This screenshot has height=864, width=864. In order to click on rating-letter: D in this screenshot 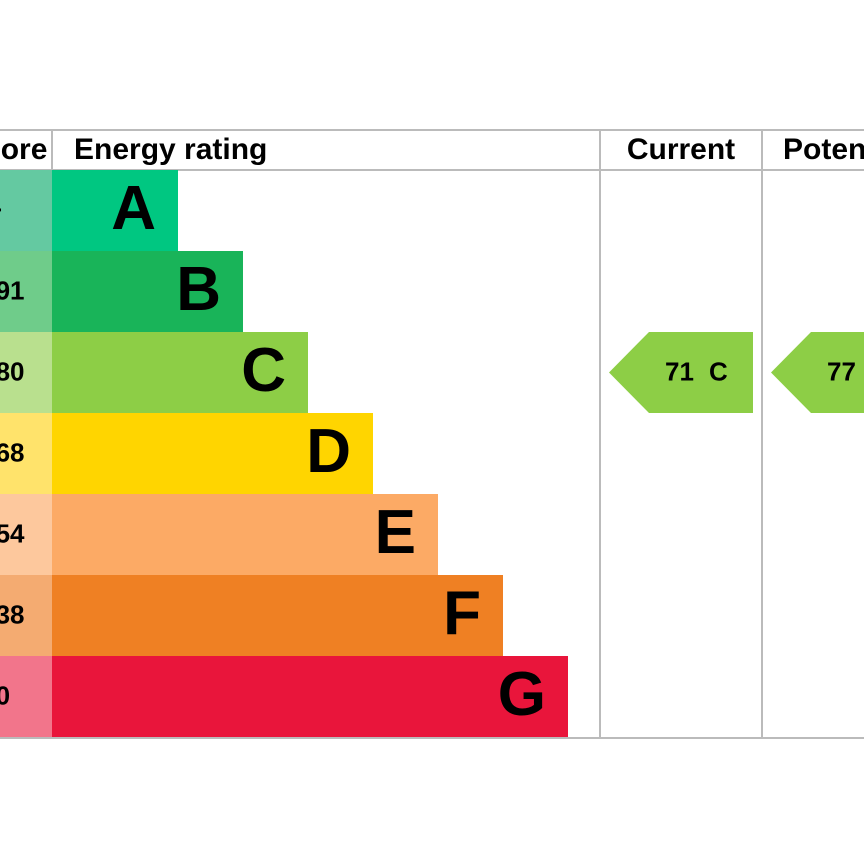, I will do `click(328, 451)`.